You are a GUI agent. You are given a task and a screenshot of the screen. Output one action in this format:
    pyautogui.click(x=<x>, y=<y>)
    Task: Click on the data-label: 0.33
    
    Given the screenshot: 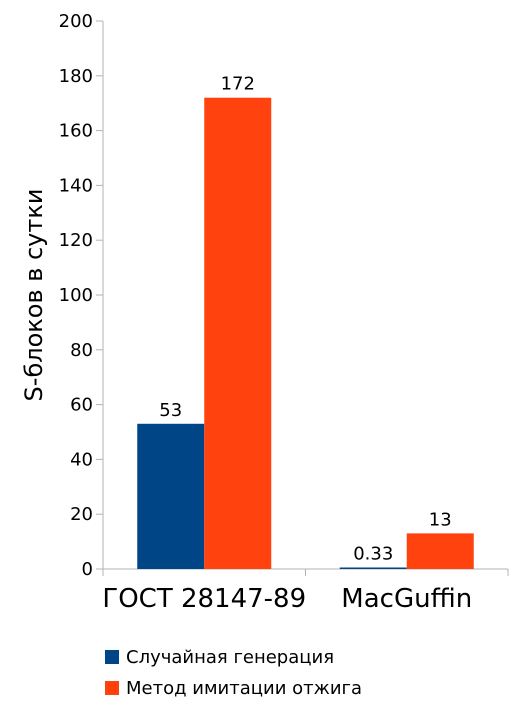 What is the action you would take?
    pyautogui.click(x=373, y=554)
    